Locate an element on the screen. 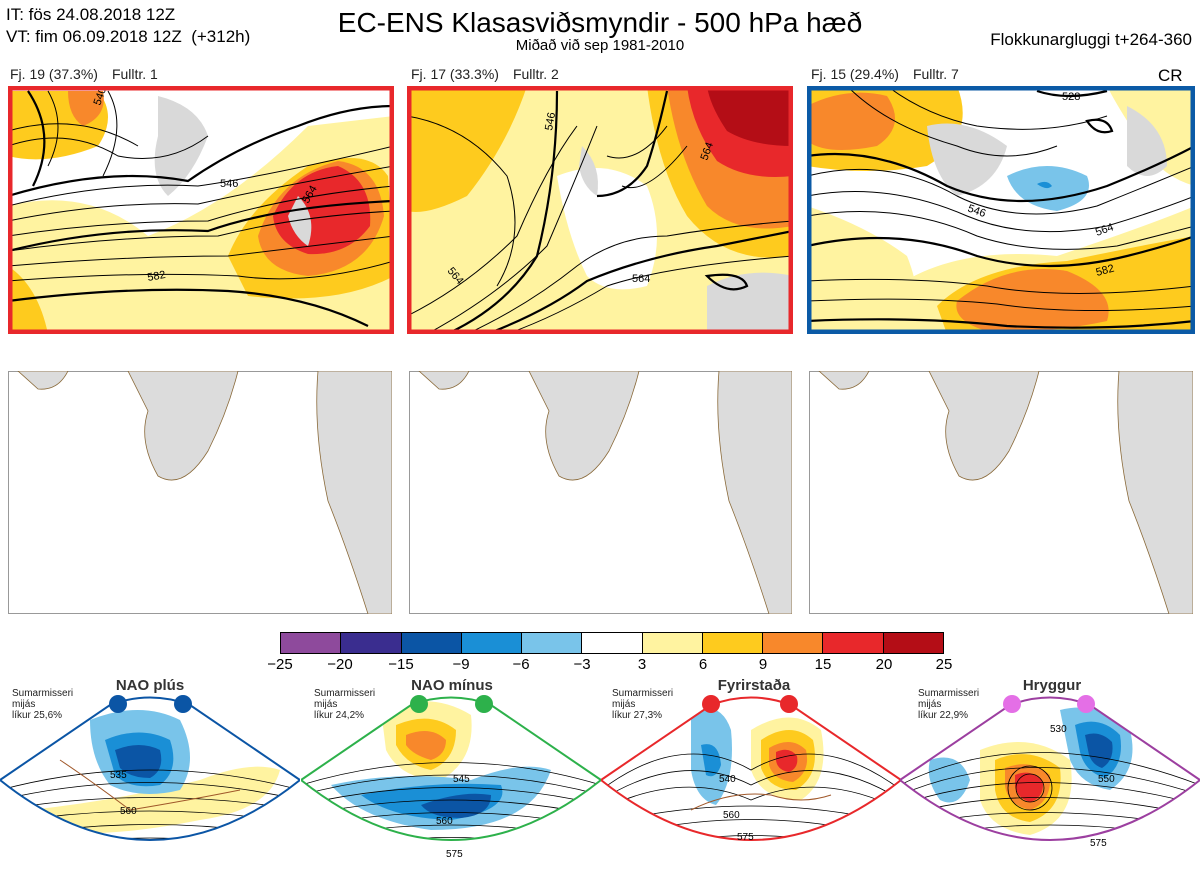 This screenshot has width=1200, height=871. panel-1-contour-label: 540 is located at coordinates (101, 96).